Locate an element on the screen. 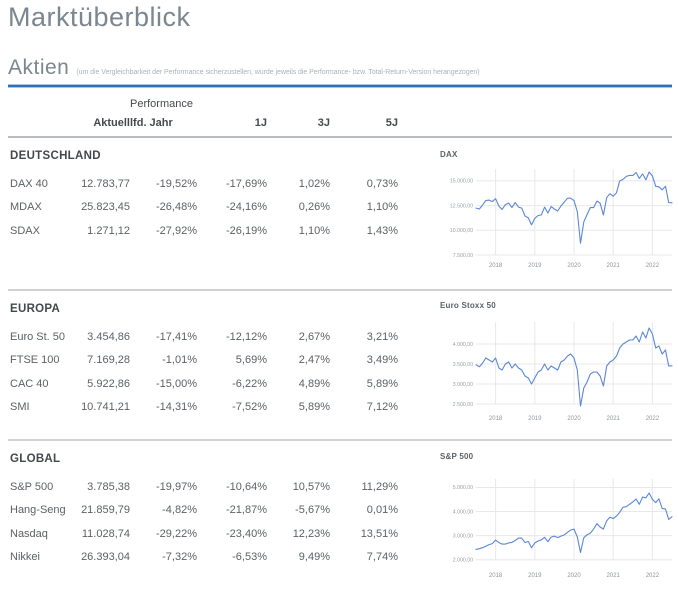 This screenshot has width=678, height=593. index-value: 4,89% is located at coordinates (314, 383).